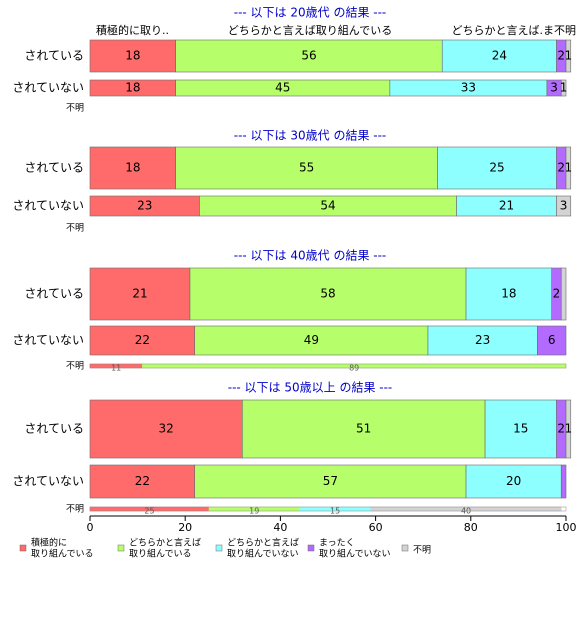 The width and height of the screenshot is (580, 636). What do you see at coordinates (282, 88) in the screenshot?
I see `data-label: 45` at bounding box center [282, 88].